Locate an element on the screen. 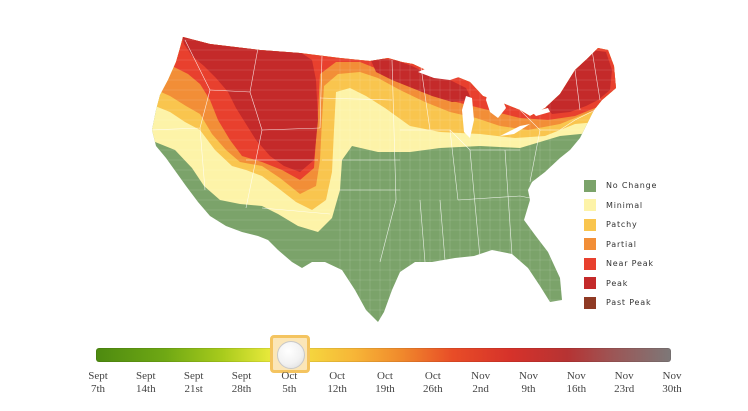  lake-erie is located at coordinates (515, 130).